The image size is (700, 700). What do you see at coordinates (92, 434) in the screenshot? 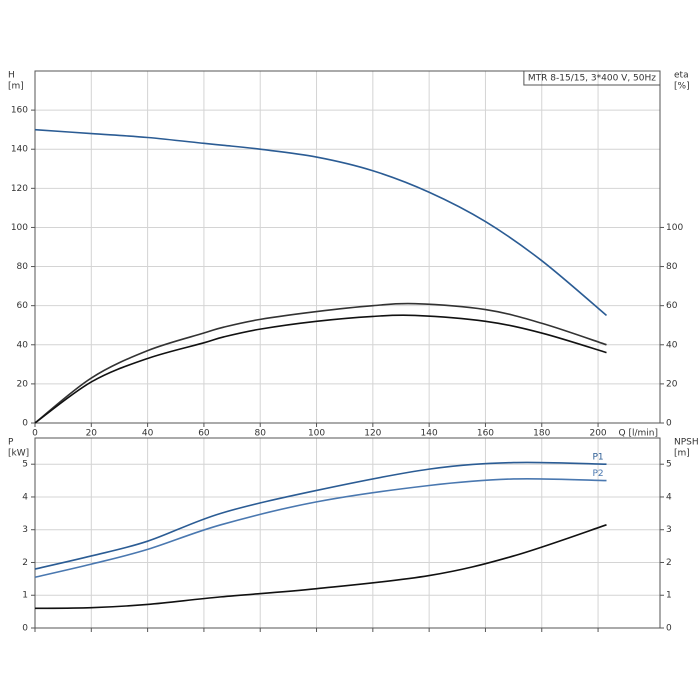
I see `x-tick-label: 20` at bounding box center [92, 434].